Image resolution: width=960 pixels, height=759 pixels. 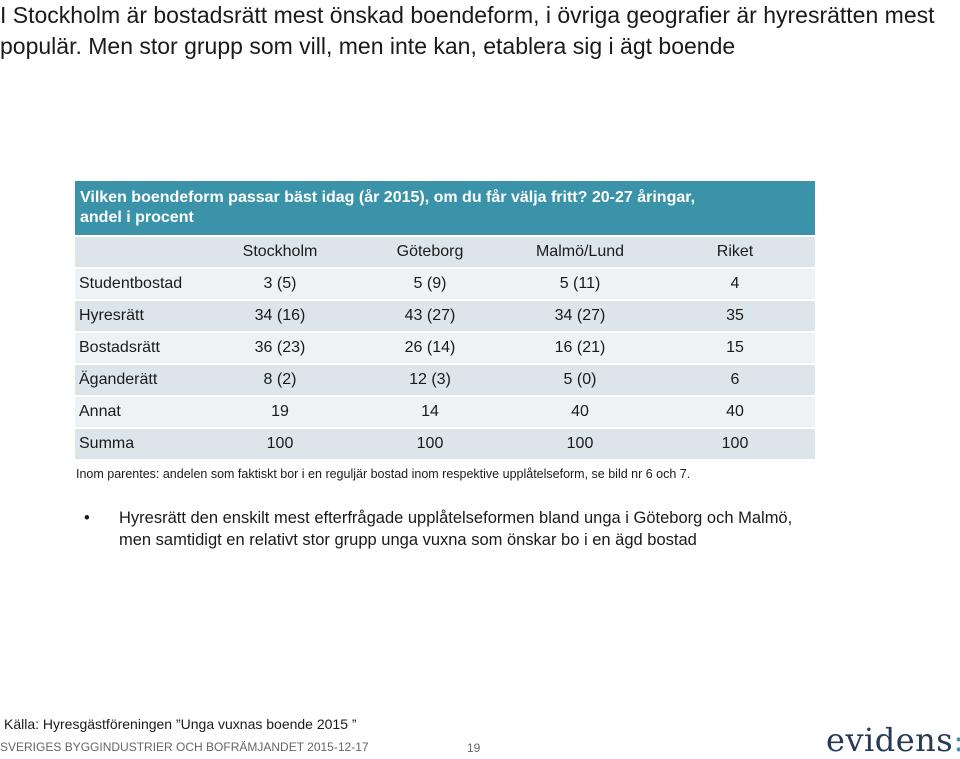 What do you see at coordinates (280, 316) in the screenshot?
I see `table-cell: 34 (16)` at bounding box center [280, 316].